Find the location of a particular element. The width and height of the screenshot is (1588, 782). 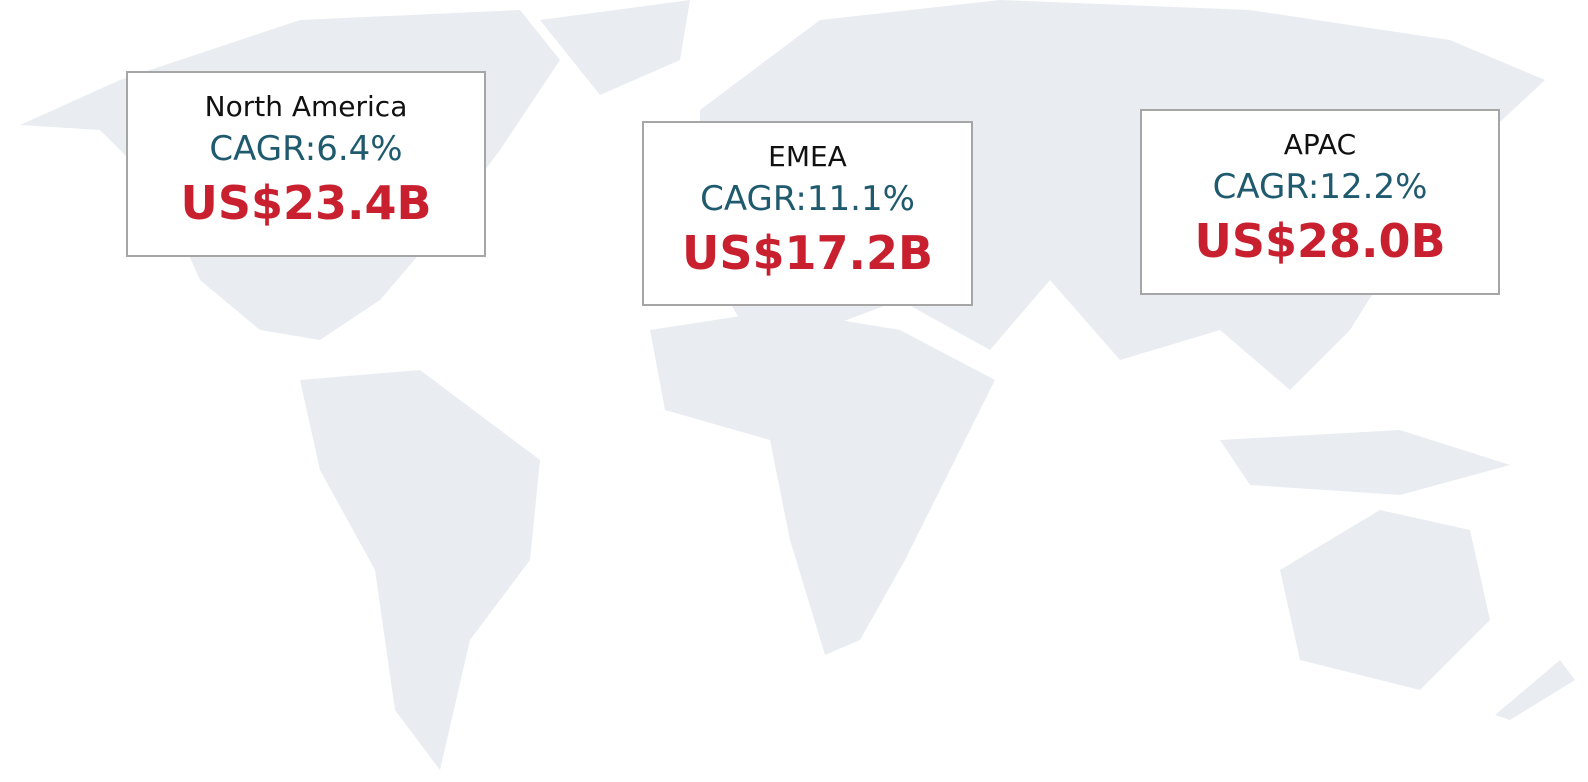

region-name: EMEA is located at coordinates (807, 156).